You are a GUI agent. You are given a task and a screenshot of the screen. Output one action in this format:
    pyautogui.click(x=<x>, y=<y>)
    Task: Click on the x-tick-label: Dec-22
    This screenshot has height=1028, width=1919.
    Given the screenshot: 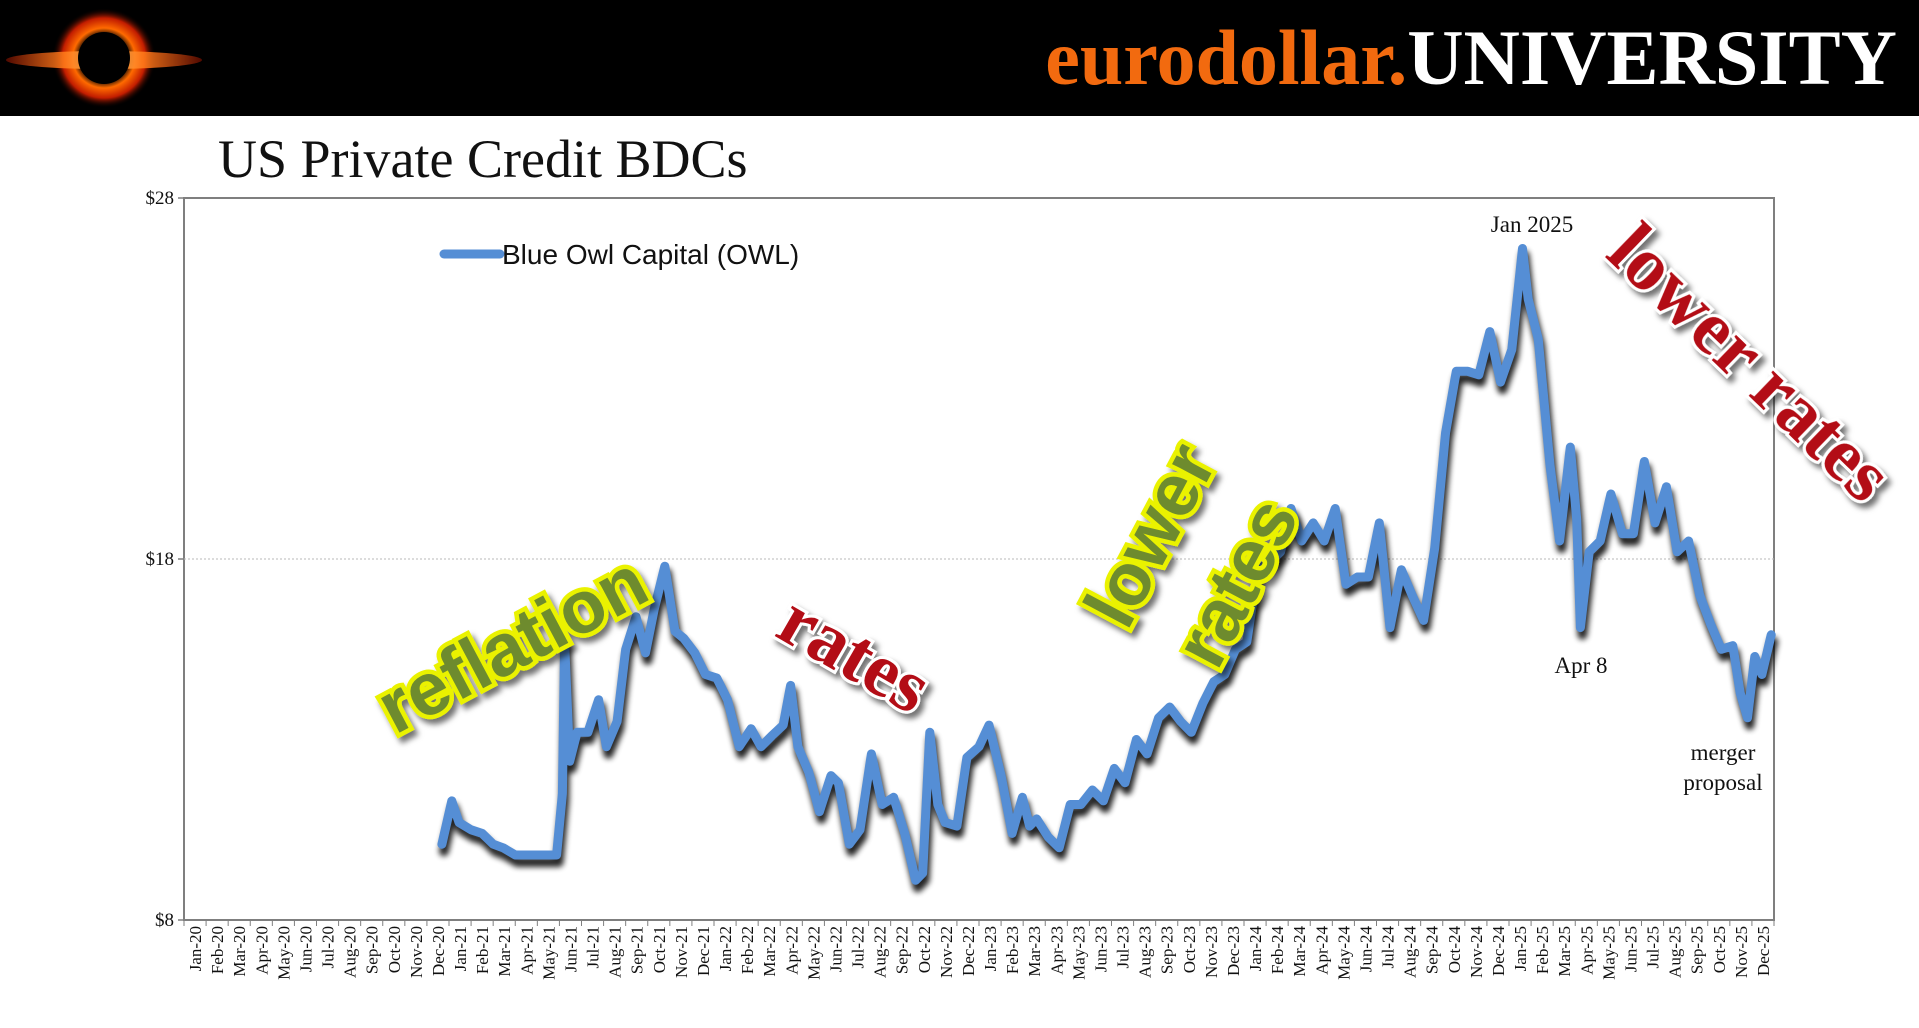 What is the action you would take?
    pyautogui.click(x=968, y=951)
    